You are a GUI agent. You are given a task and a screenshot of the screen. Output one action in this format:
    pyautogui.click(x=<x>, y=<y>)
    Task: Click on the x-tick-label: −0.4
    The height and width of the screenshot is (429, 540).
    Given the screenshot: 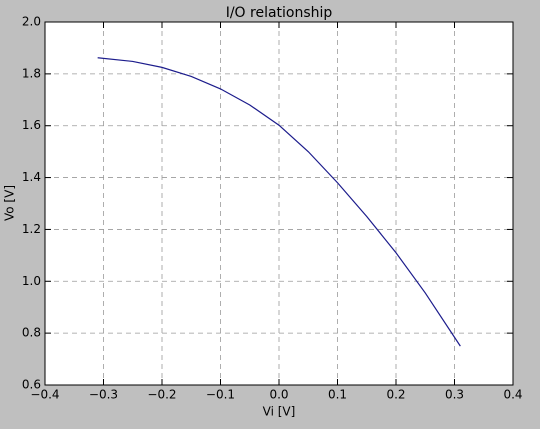 What is the action you would take?
    pyautogui.click(x=44, y=395)
    